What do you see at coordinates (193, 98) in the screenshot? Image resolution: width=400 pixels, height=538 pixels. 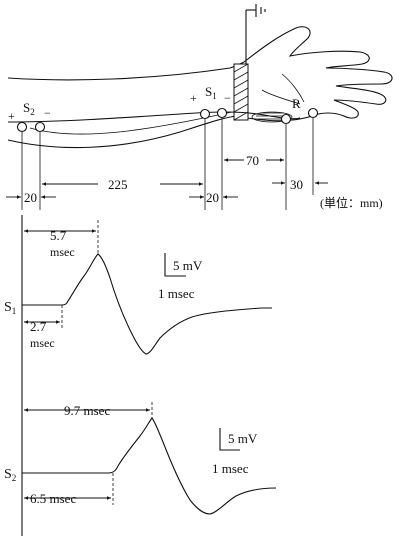 I see `s1-plus-sign: +` at bounding box center [193, 98].